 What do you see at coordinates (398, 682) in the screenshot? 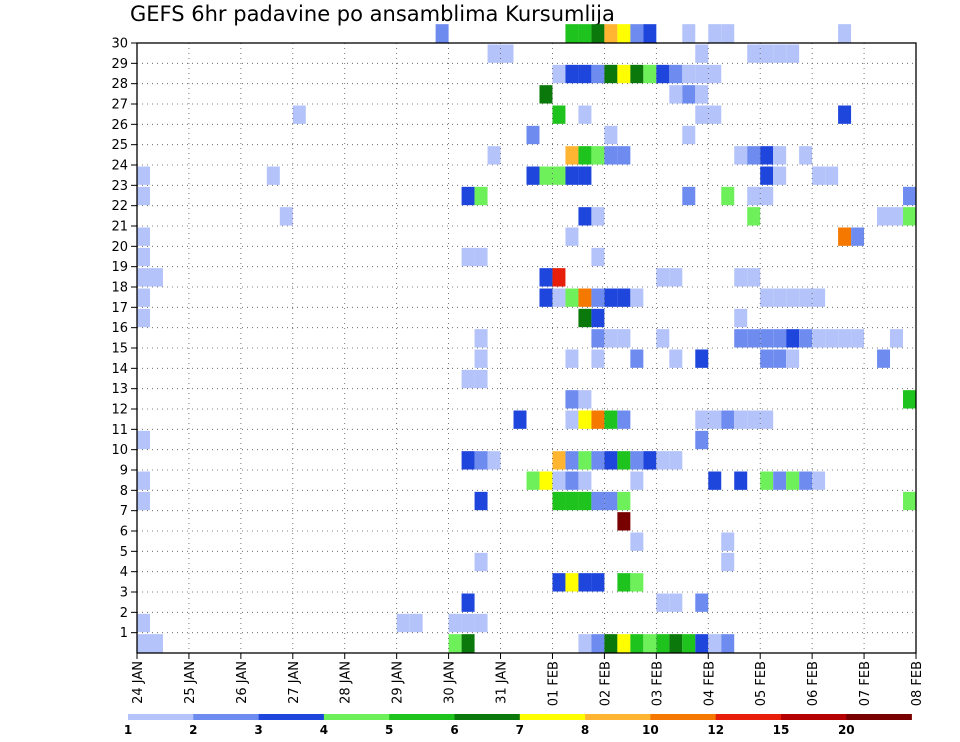
I see `x-tick-label: 29 JAN` at bounding box center [398, 682].